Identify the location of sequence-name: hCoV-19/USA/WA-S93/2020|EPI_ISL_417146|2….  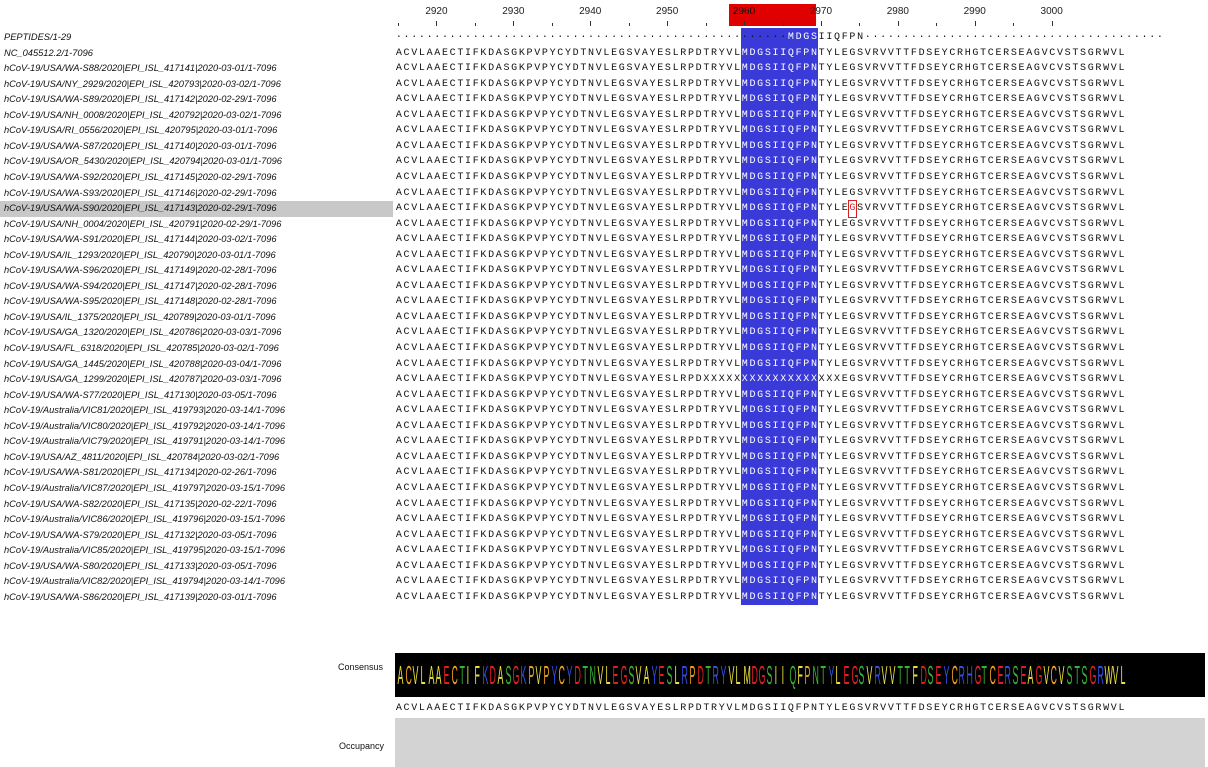
(140, 192).